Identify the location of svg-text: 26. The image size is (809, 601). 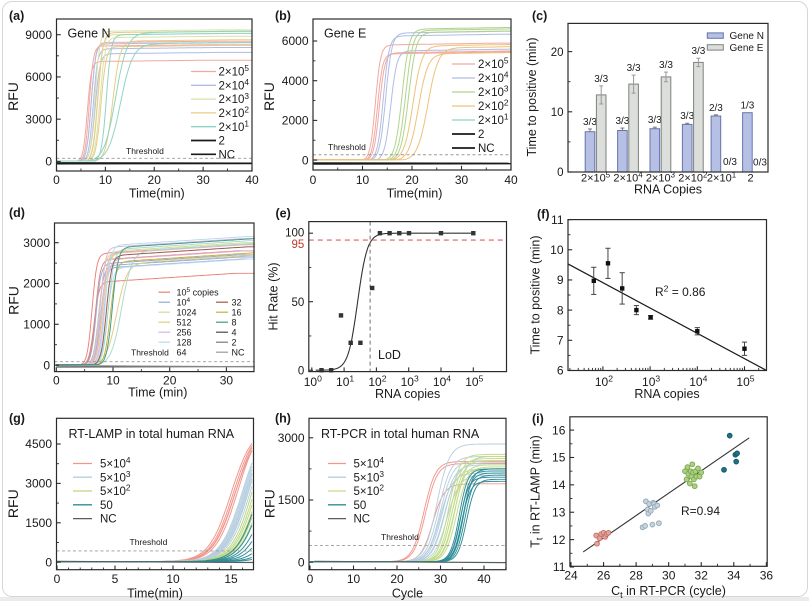
(604, 576).